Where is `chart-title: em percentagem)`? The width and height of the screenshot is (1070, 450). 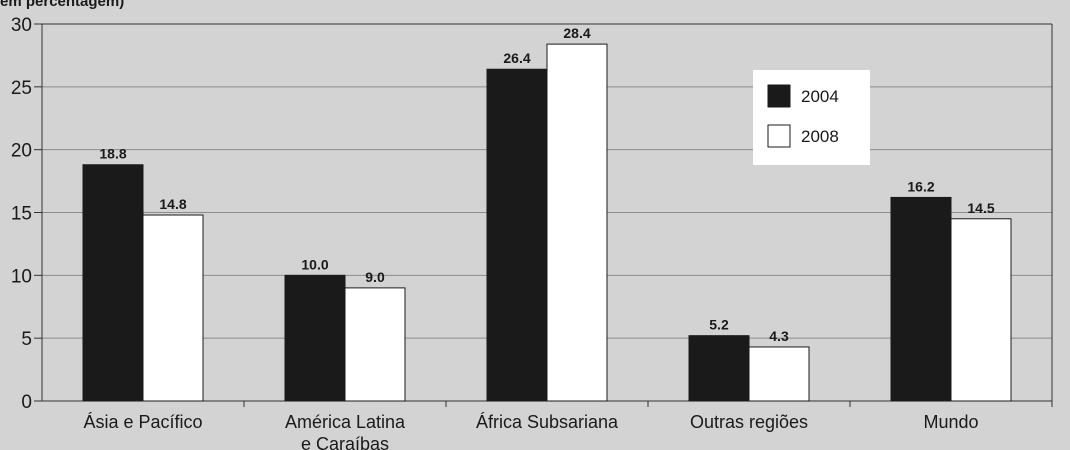 chart-title: em percentagem) is located at coordinates (62, 5).